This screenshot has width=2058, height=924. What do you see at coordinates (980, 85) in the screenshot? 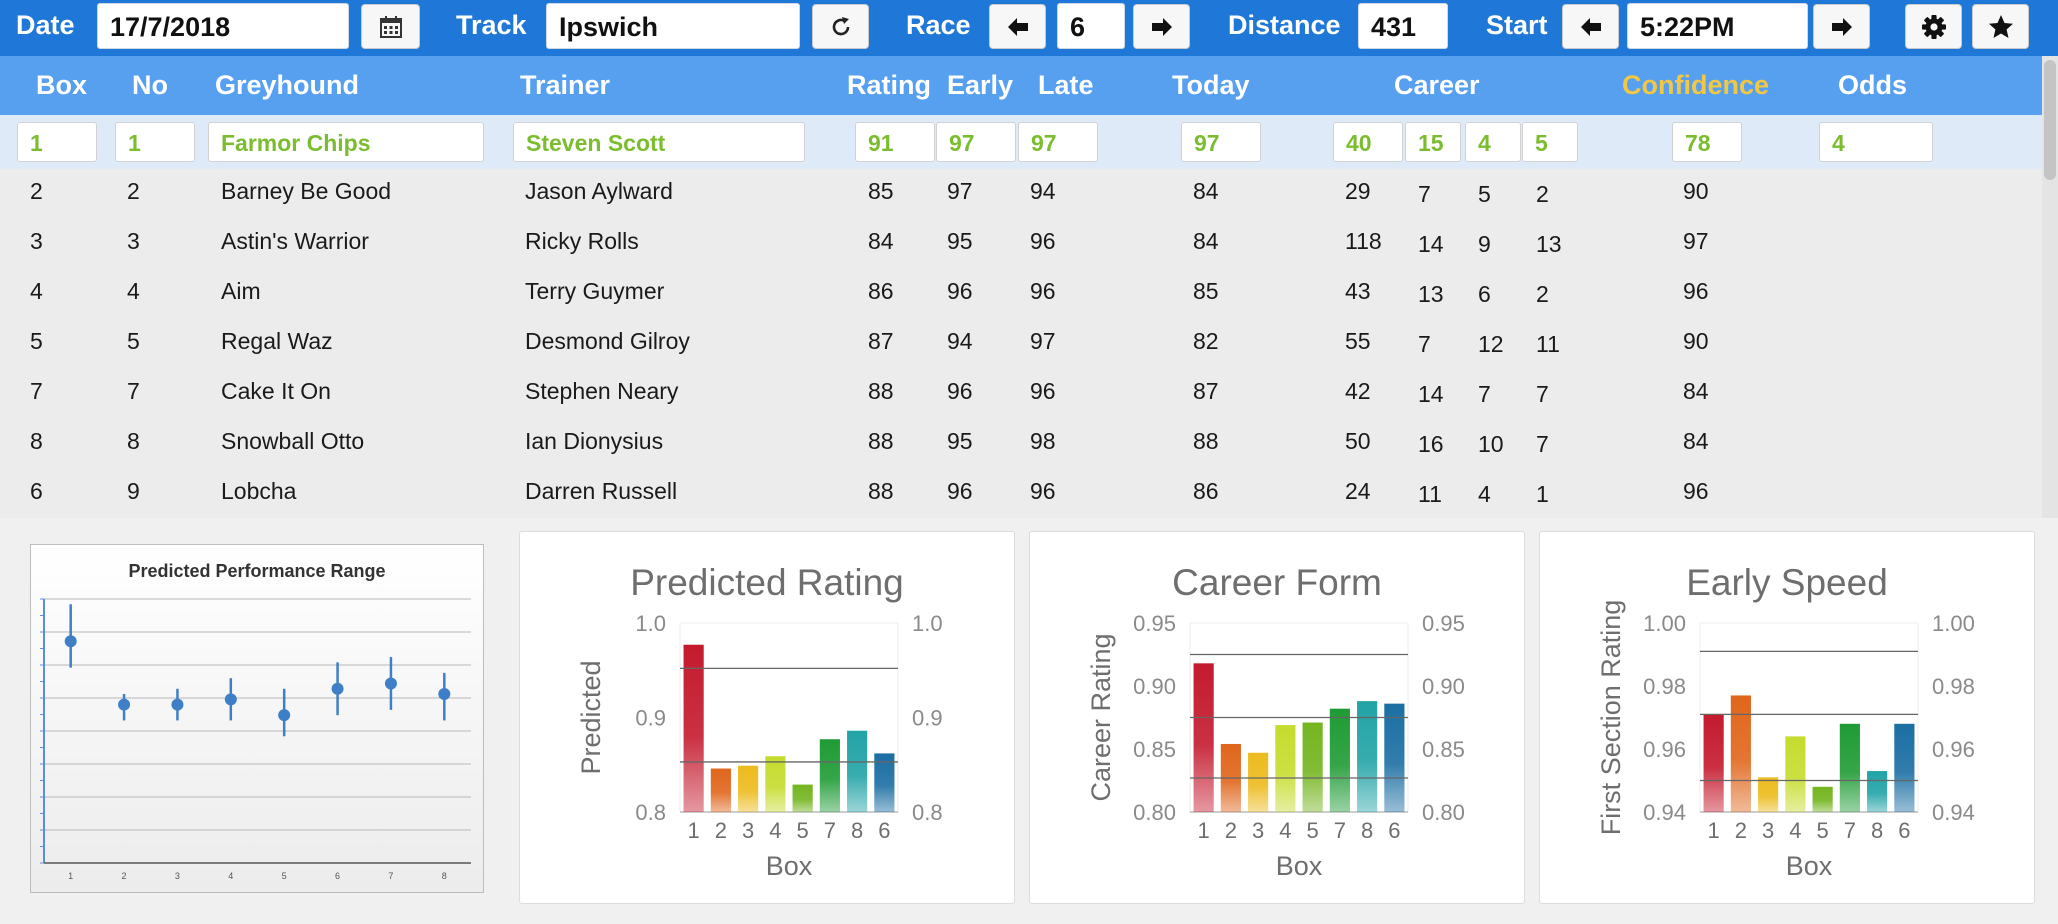
I see `header-early: Early` at bounding box center [980, 85].